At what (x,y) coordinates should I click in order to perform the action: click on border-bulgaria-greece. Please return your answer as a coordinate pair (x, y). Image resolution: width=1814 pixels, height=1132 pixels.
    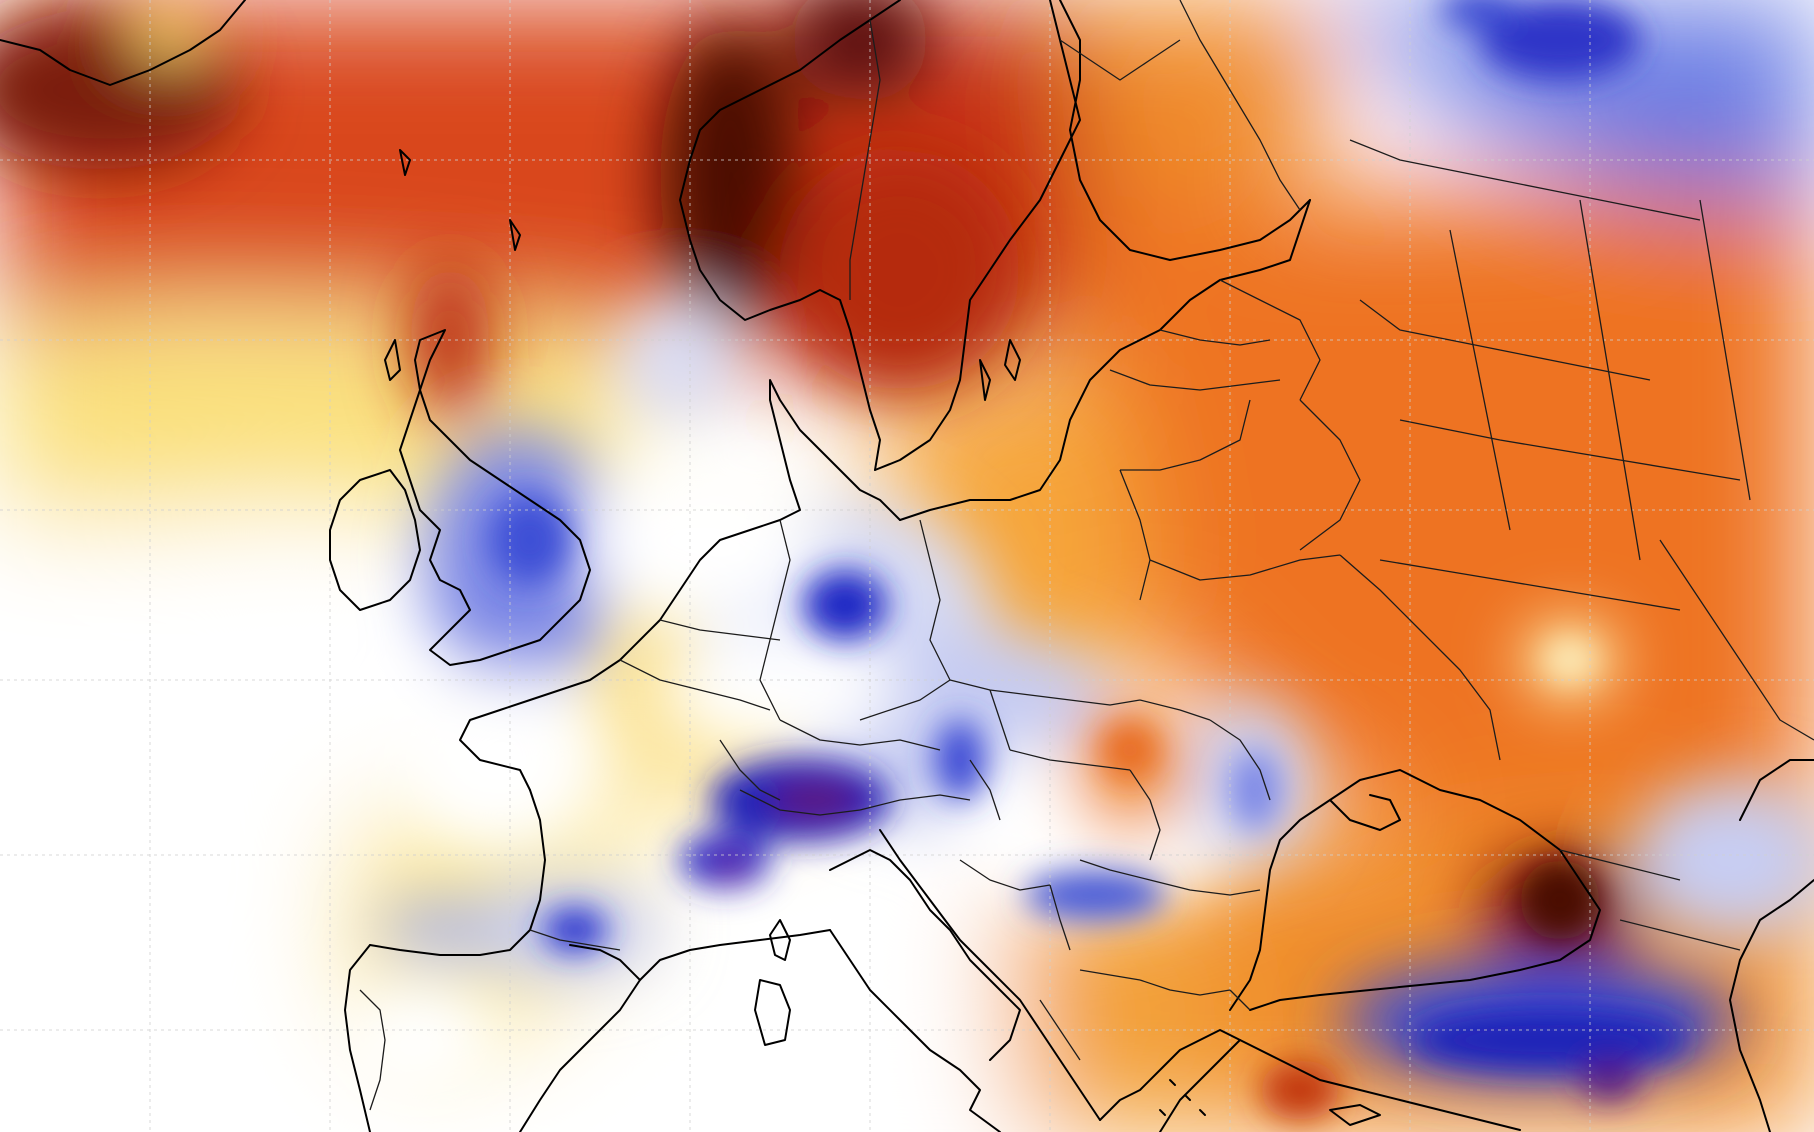
    Looking at the image, I should click on (1185, 987).